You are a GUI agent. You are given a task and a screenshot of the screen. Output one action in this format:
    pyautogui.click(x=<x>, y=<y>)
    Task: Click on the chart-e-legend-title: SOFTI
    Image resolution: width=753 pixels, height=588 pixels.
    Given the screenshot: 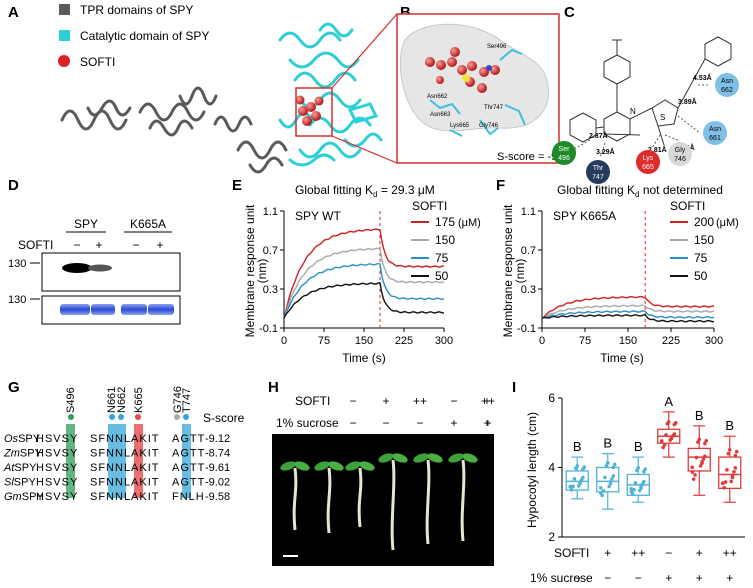 What is the action you would take?
    pyautogui.click(x=429, y=206)
    